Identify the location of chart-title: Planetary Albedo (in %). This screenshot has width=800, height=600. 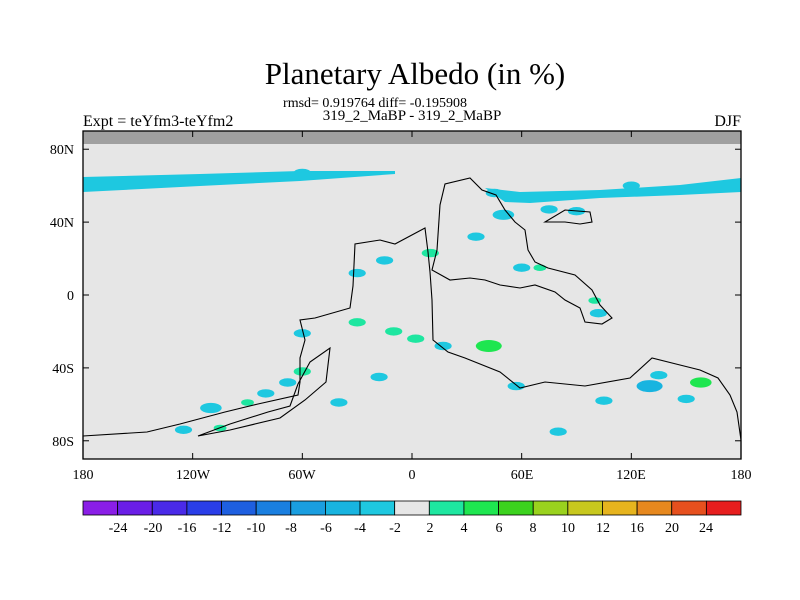
(415, 73).